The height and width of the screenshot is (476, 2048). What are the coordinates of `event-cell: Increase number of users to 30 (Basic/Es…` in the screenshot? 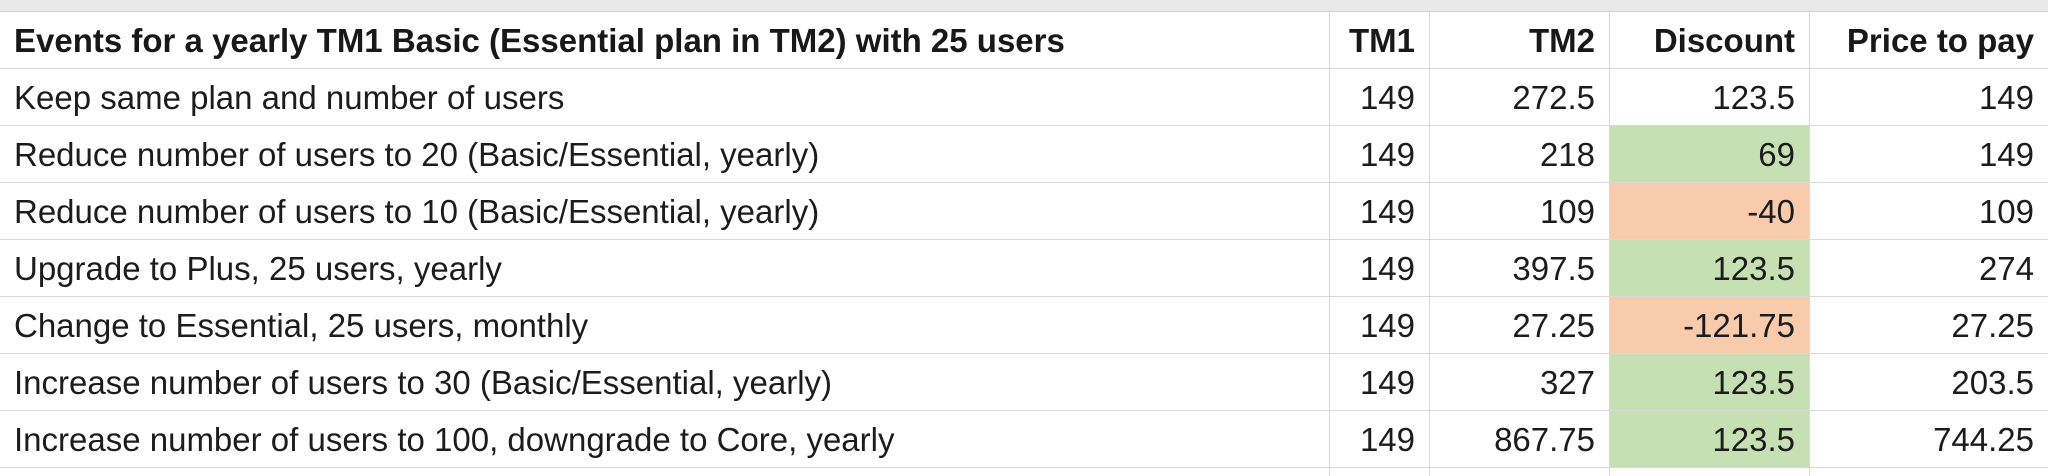 It's located at (665, 382).